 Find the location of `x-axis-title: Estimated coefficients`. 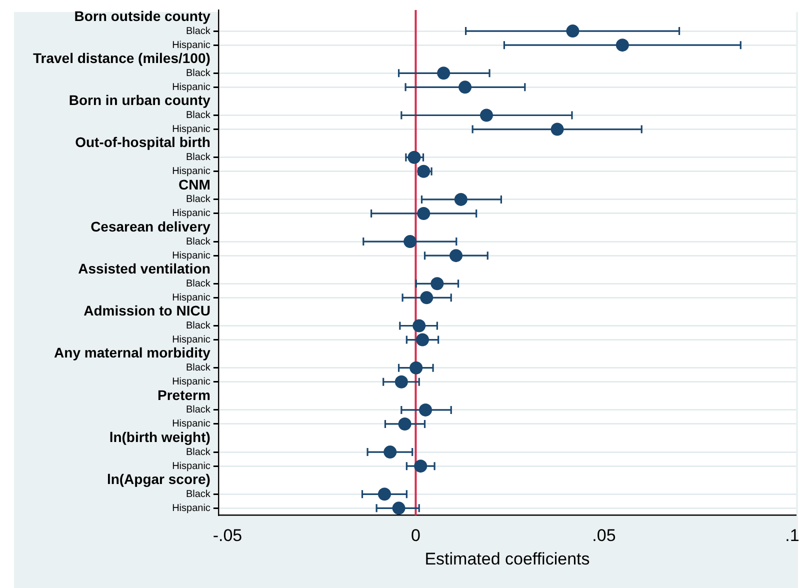

x-axis-title: Estimated coefficients is located at coordinates (507, 558).